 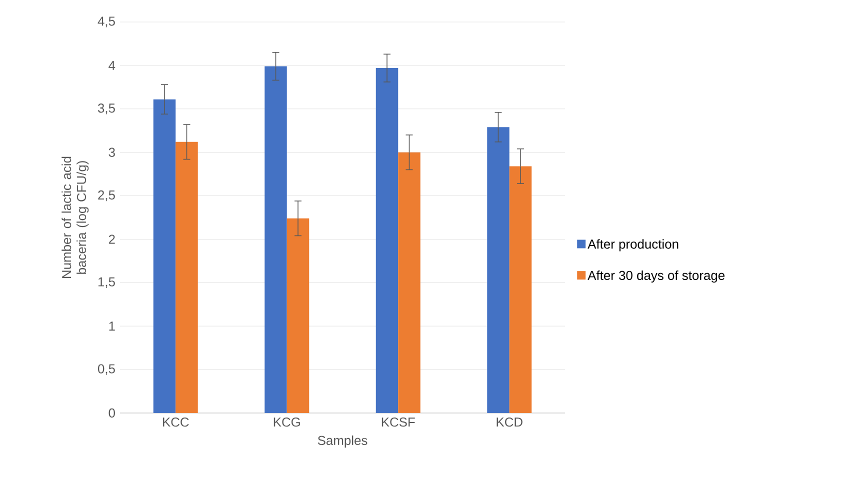 I want to click on legend-label: After production, so click(x=633, y=245).